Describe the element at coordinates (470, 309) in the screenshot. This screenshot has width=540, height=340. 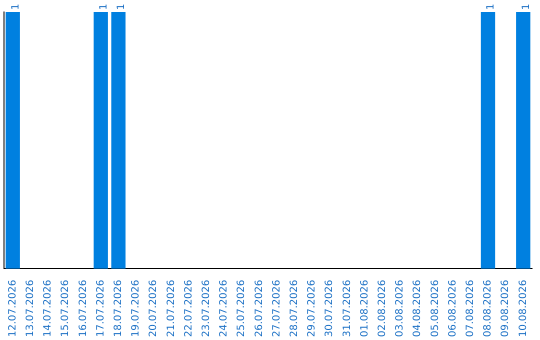
I see `x-tick-label: 07.08.2026` at that location.